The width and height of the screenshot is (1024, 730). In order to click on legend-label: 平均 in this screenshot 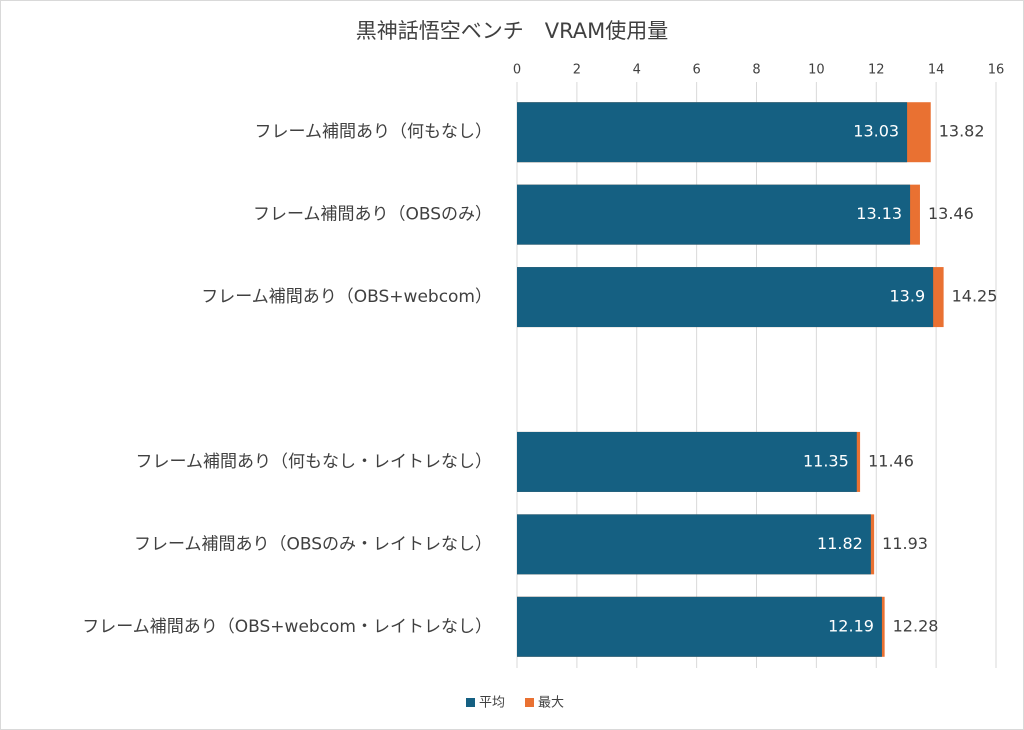, I will do `click(492, 703)`.